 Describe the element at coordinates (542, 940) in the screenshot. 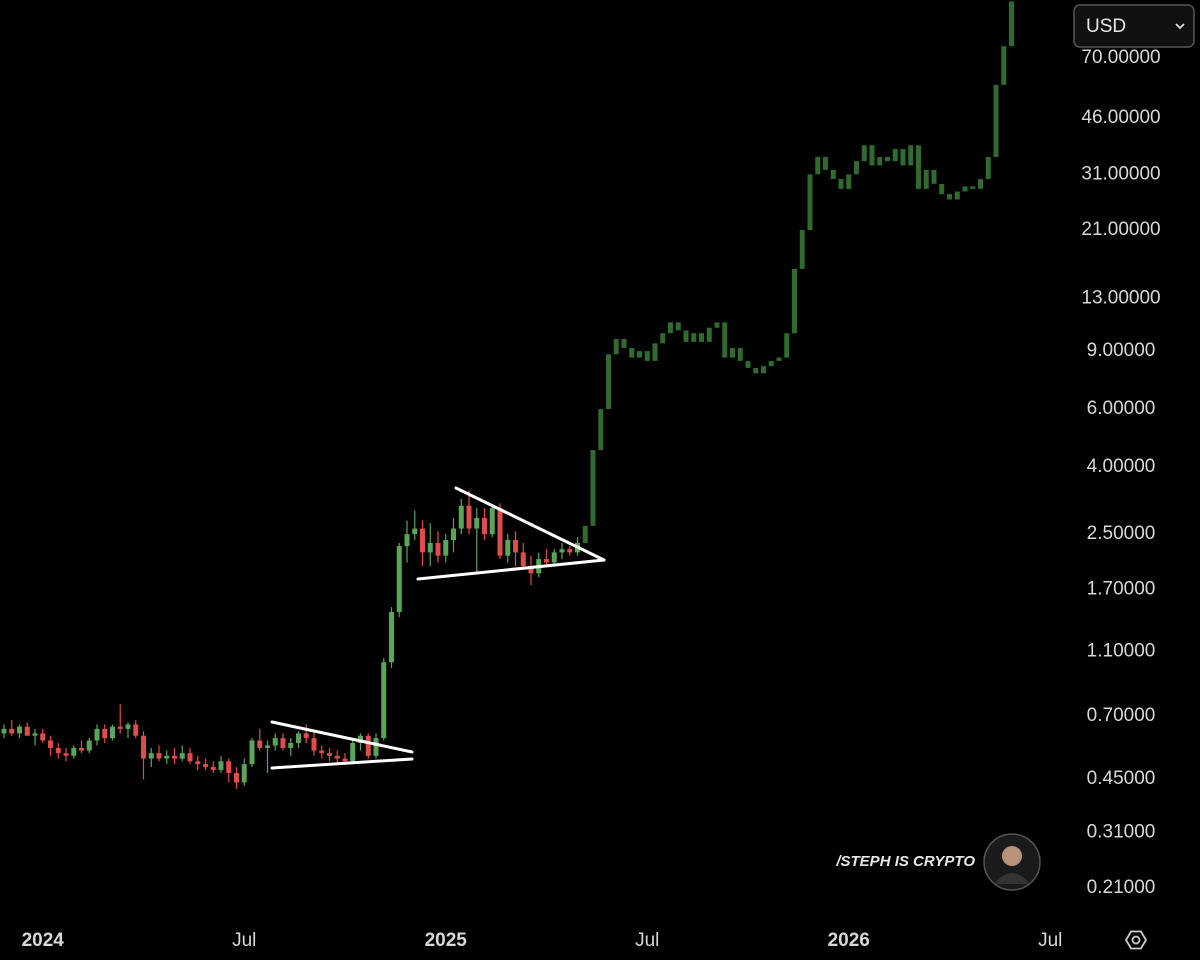

I see `x-axis: 2024 Jul 2025 Jul 2026 Jul` at that location.